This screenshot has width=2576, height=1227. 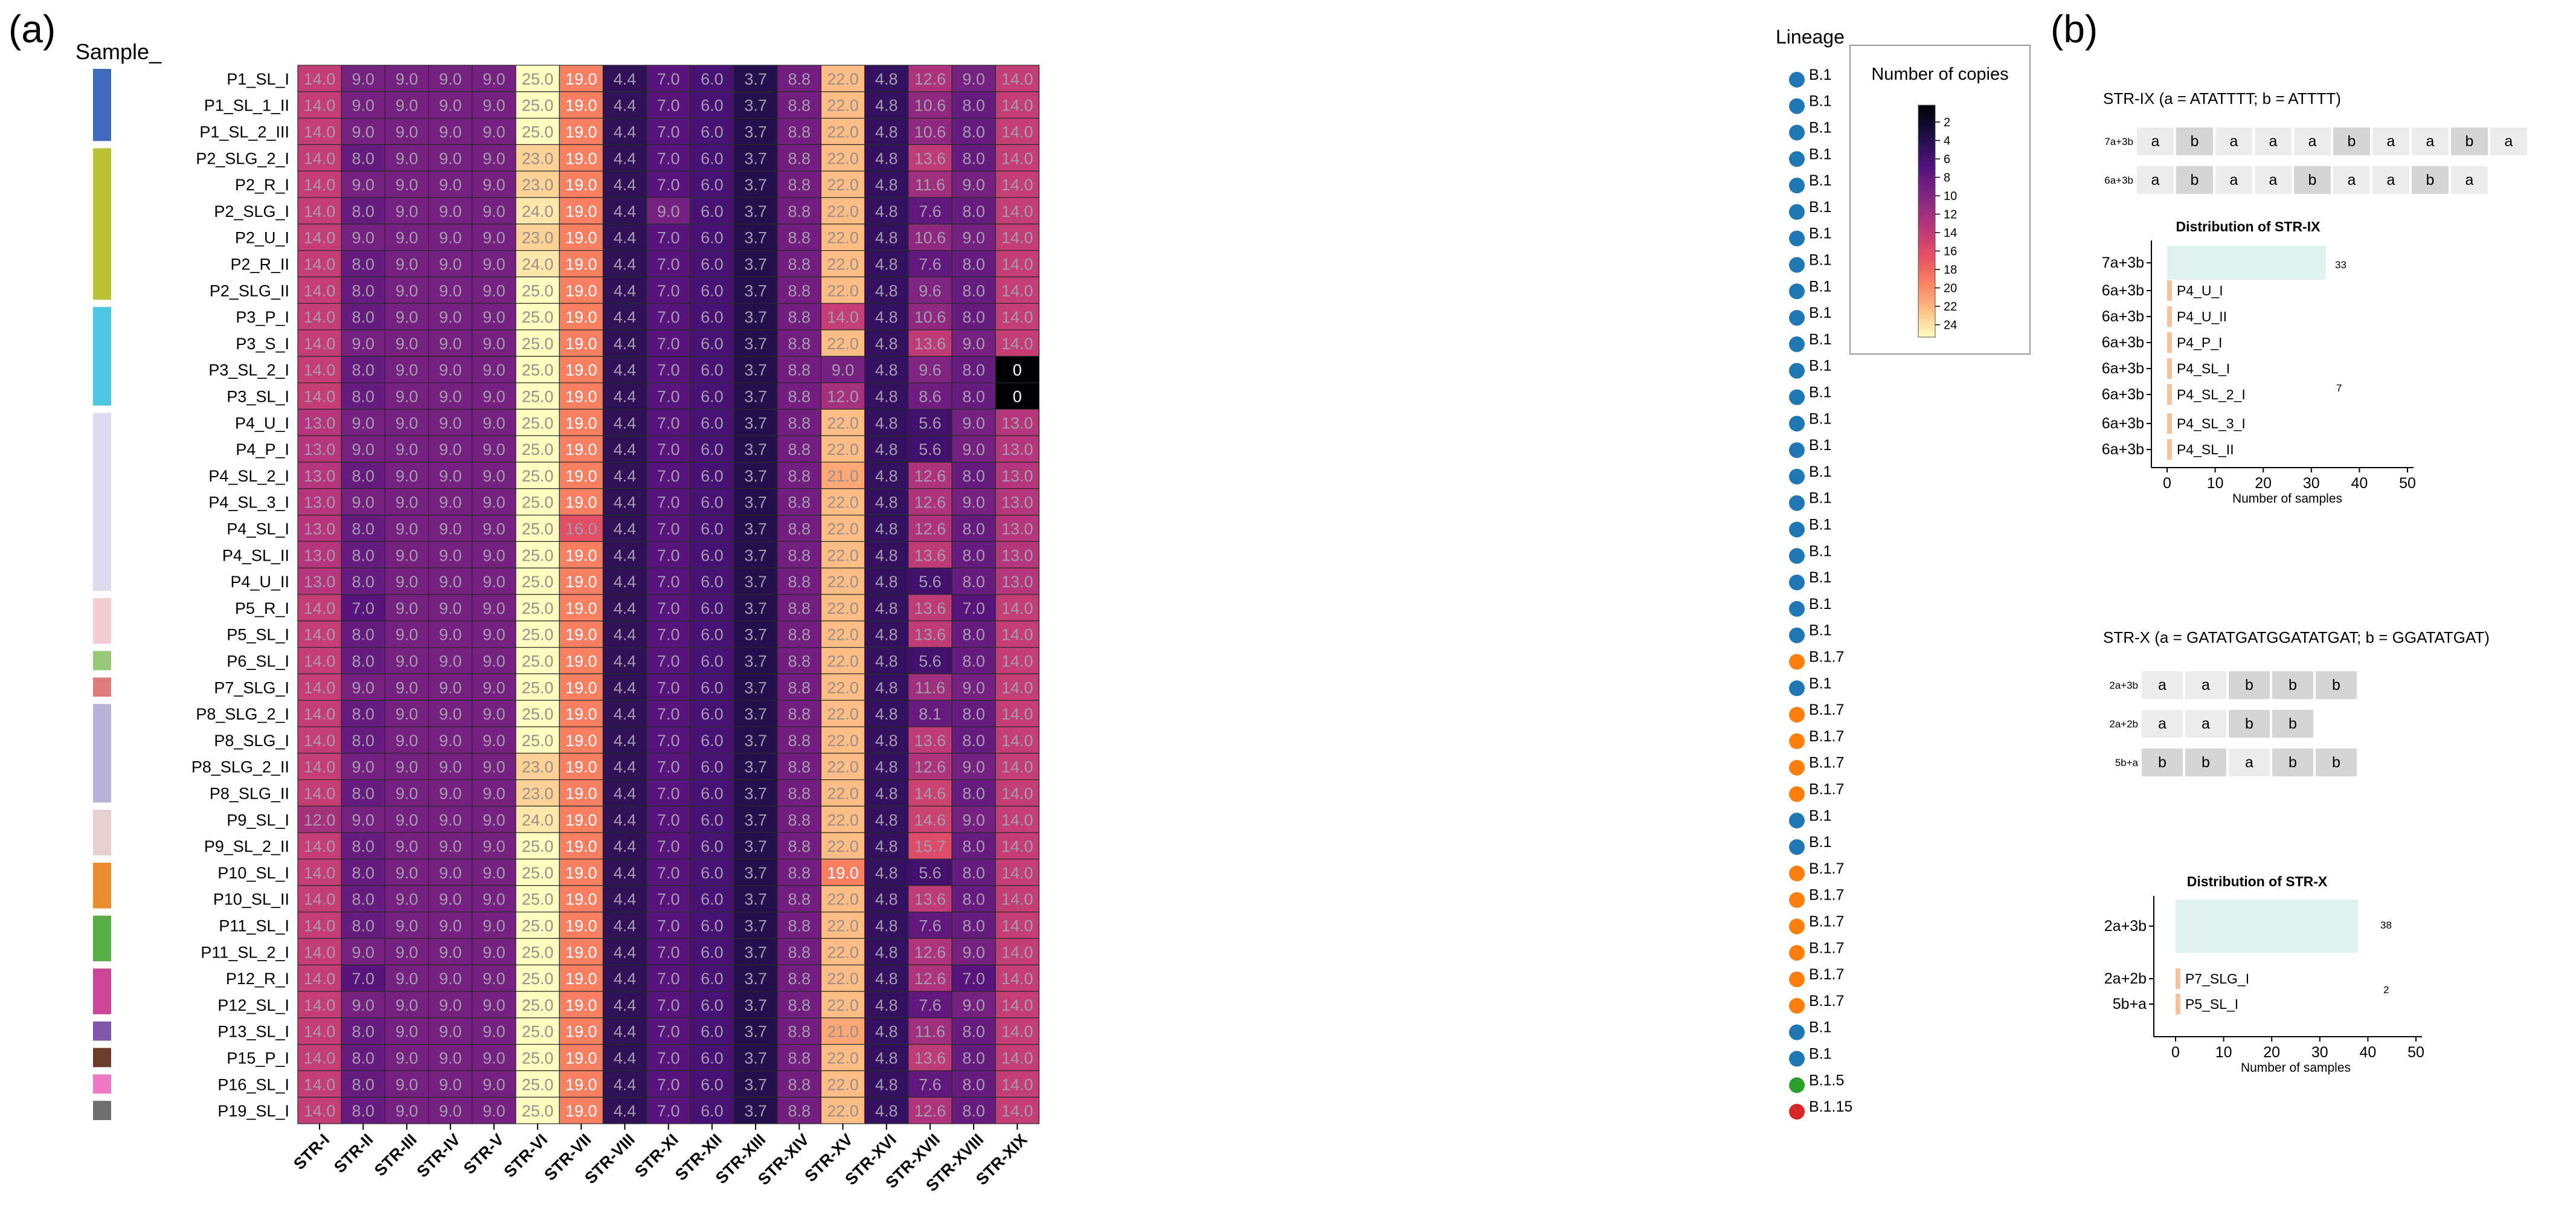 I want to click on colorbar-tick-label: 4, so click(x=1947, y=141).